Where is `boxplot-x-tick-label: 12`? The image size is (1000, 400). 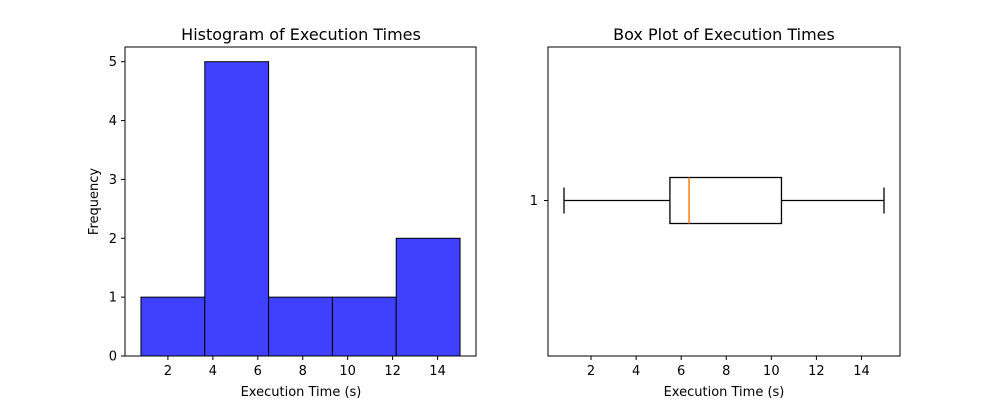 boxplot-x-tick-label: 12 is located at coordinates (816, 371).